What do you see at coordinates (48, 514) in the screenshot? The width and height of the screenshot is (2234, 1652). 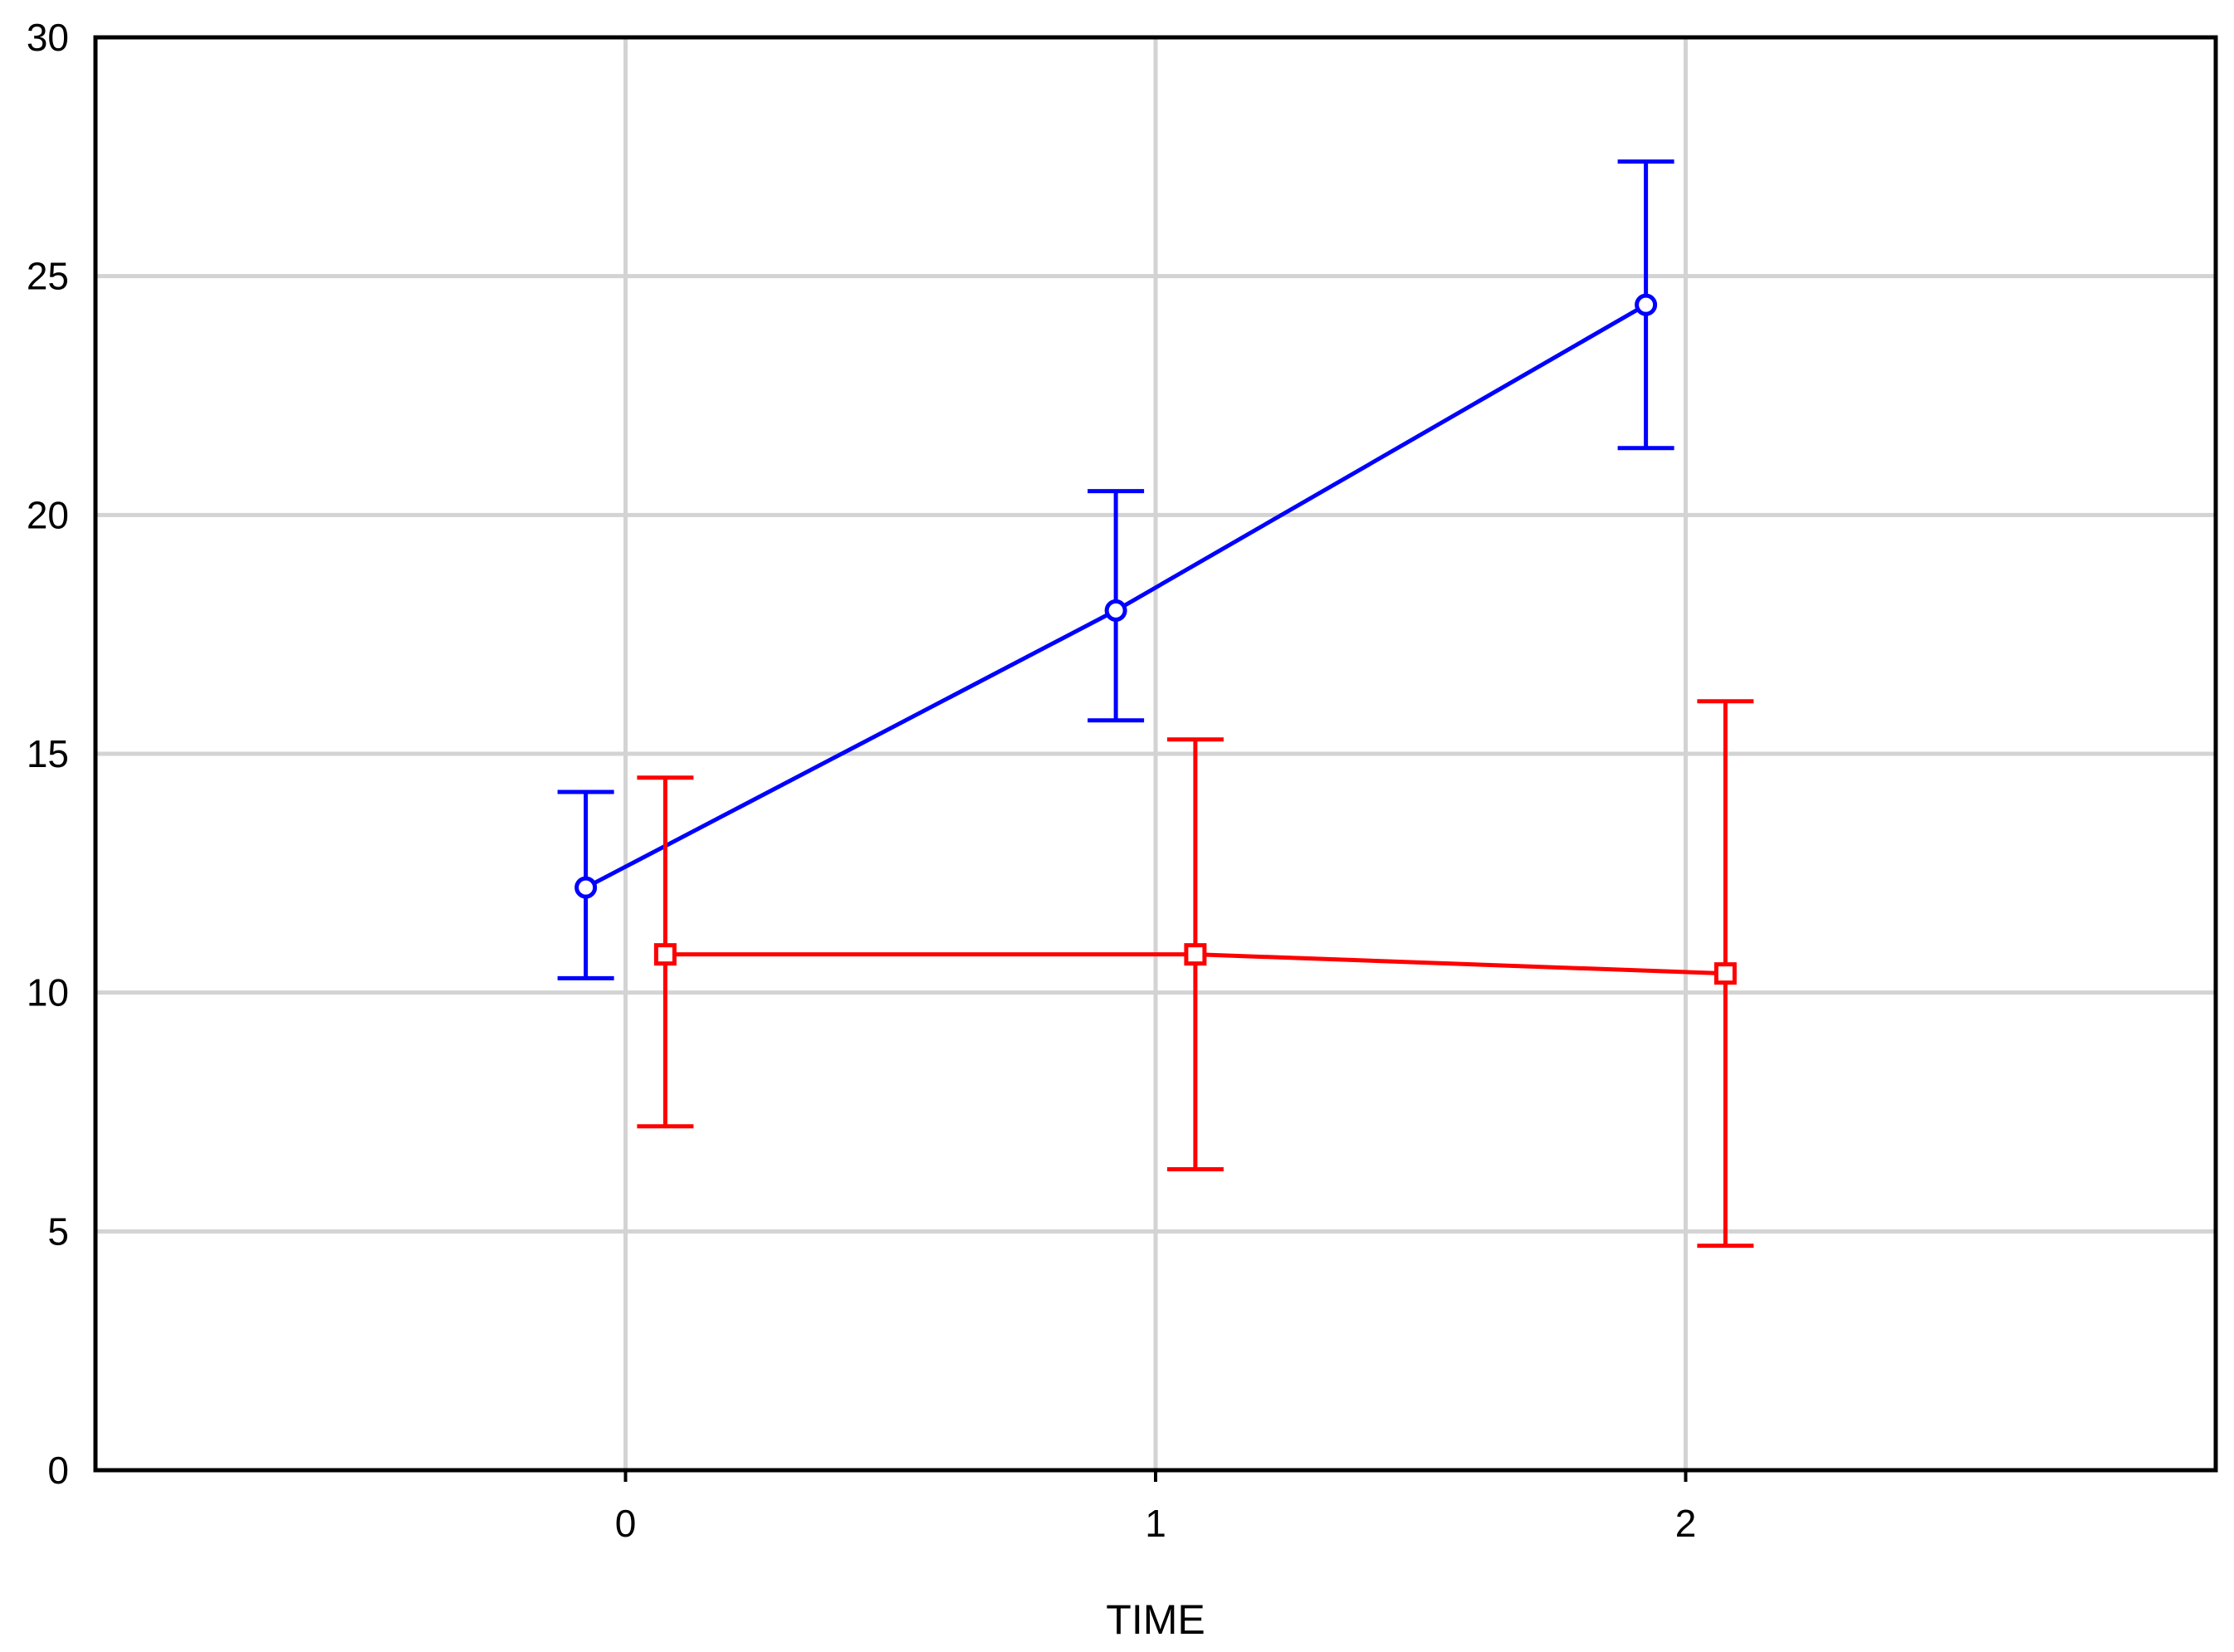 I see `y-tick-label: 20` at bounding box center [48, 514].